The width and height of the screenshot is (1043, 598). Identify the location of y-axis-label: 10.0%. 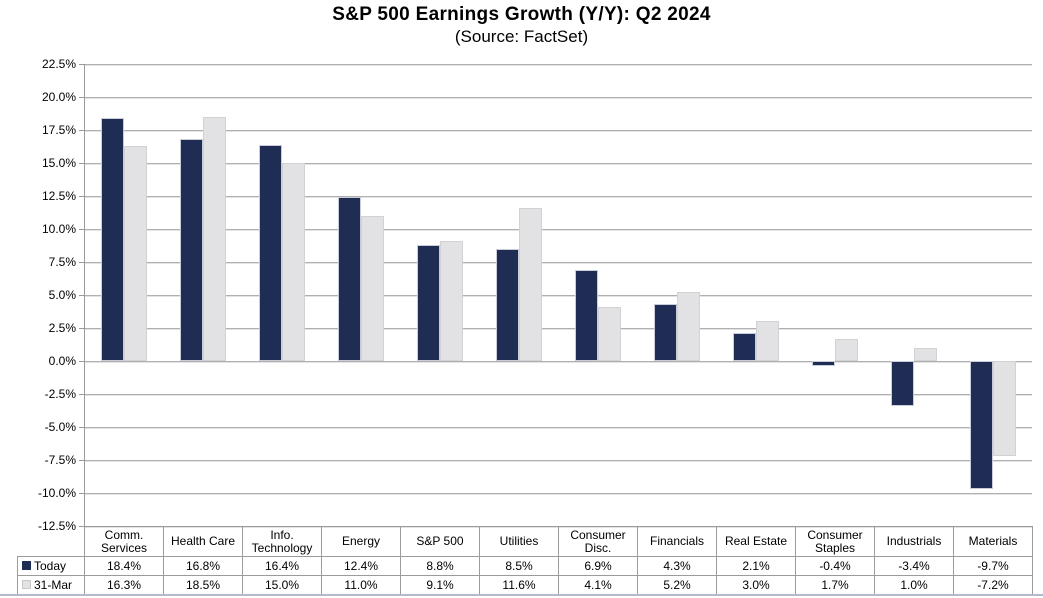
(58, 229).